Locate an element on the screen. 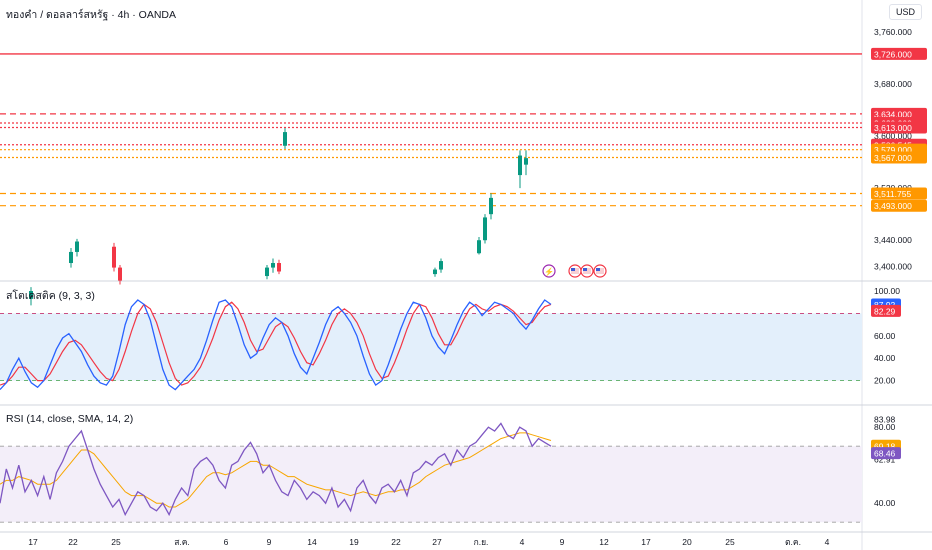  stochastic-tick-label: 60.00 is located at coordinates (885, 336).